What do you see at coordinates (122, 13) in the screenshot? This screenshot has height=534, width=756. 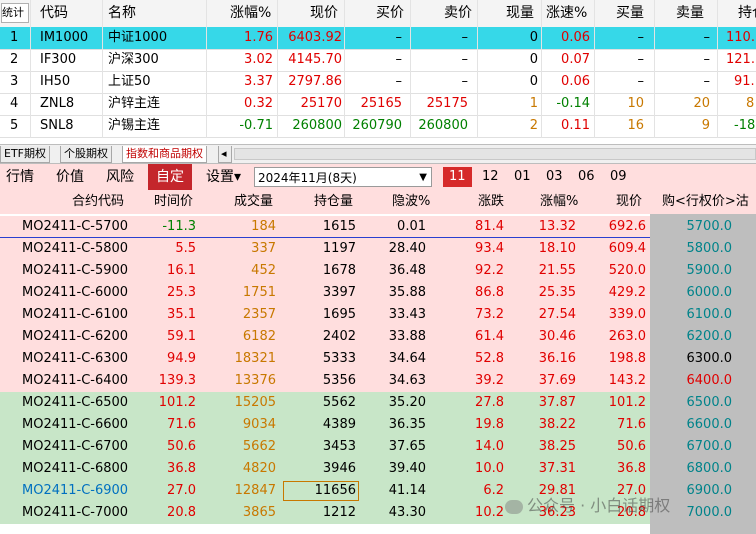 I see `col-name: 名称` at bounding box center [122, 13].